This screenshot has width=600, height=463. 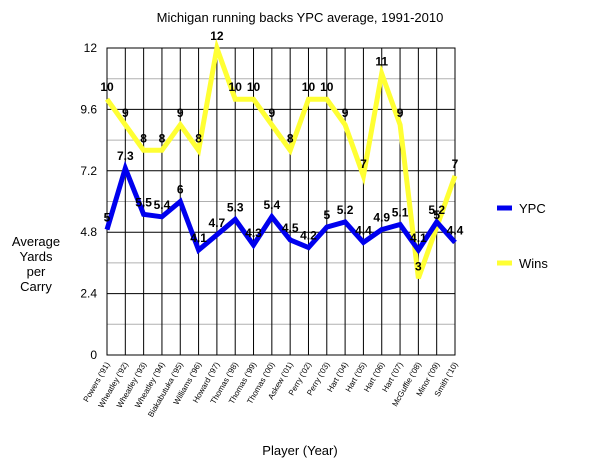 What do you see at coordinates (36, 241) in the screenshot?
I see `y-axis-title-line: Average` at bounding box center [36, 241].